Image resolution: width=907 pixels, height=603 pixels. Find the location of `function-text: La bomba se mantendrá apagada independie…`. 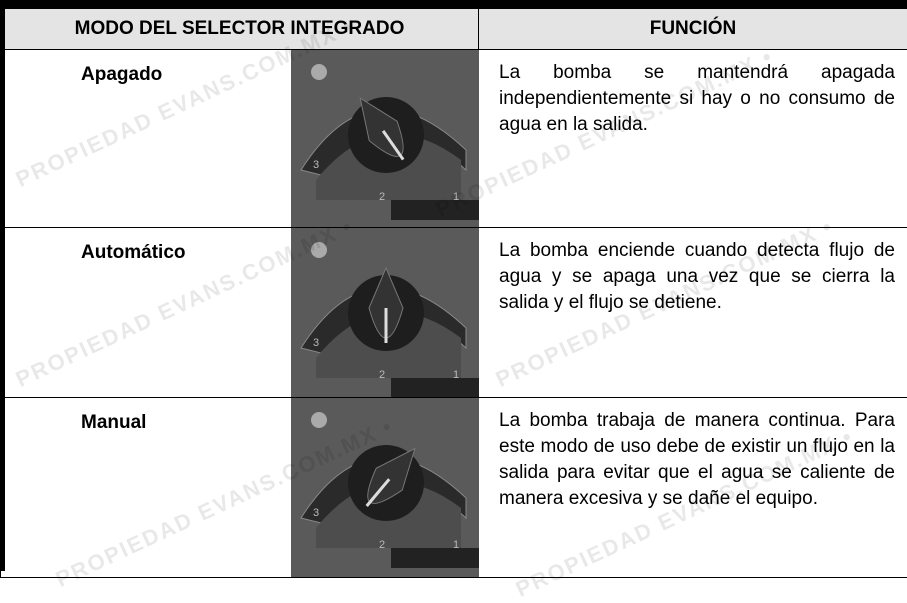

function-text: La bomba se mantendrá apagada independie… is located at coordinates (693, 94).